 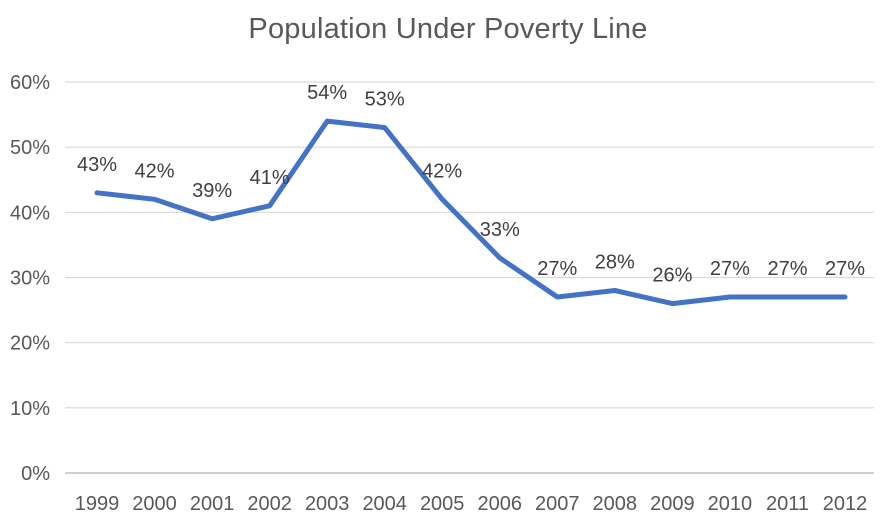 What do you see at coordinates (269, 504) in the screenshot?
I see `x-axis-tick-label: 2002` at bounding box center [269, 504].